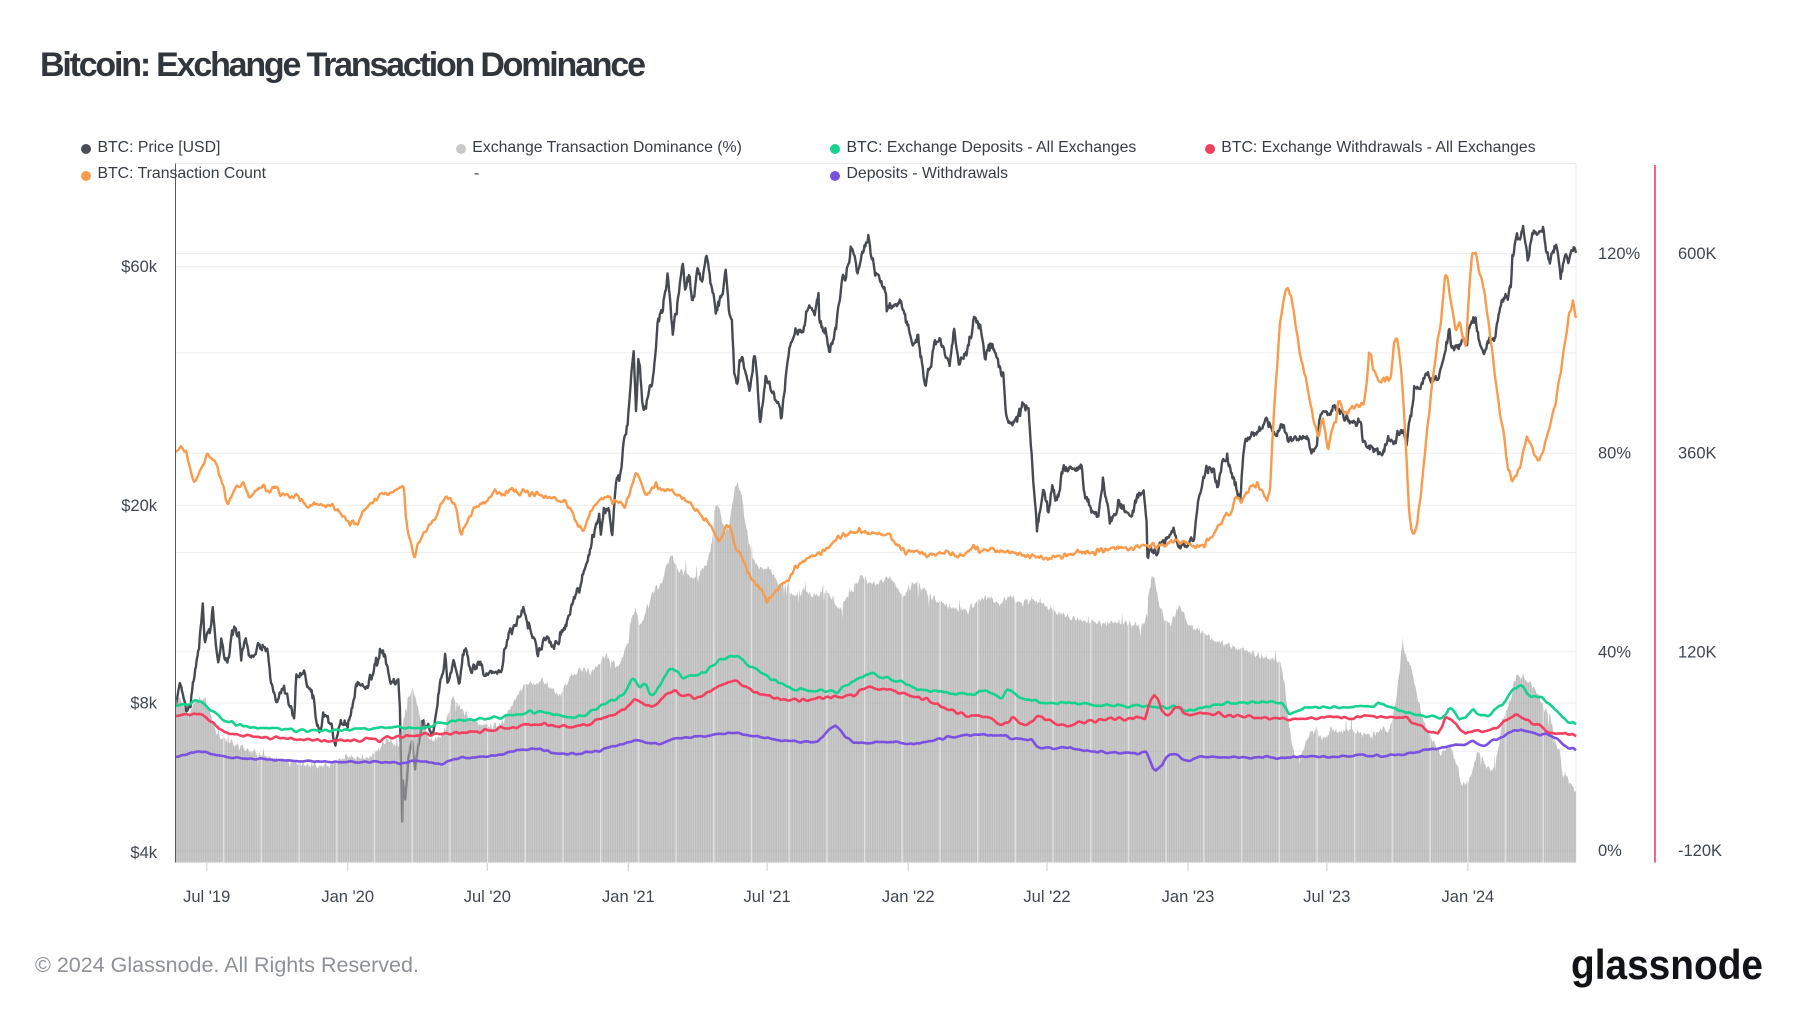 The width and height of the screenshot is (1800, 1013). What do you see at coordinates (139, 506) in the screenshot?
I see `svg-text: $20k` at bounding box center [139, 506].